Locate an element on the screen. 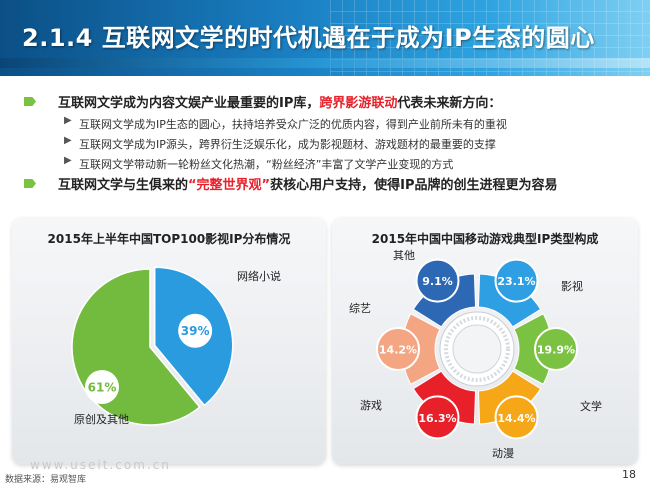 The image size is (650, 487). sub-bullet: ▶ 互联网文学带动新一轮粉丝文化热潮，“粉丝经济”丰富了文学产业变现的方式 is located at coordinates (334, 164).